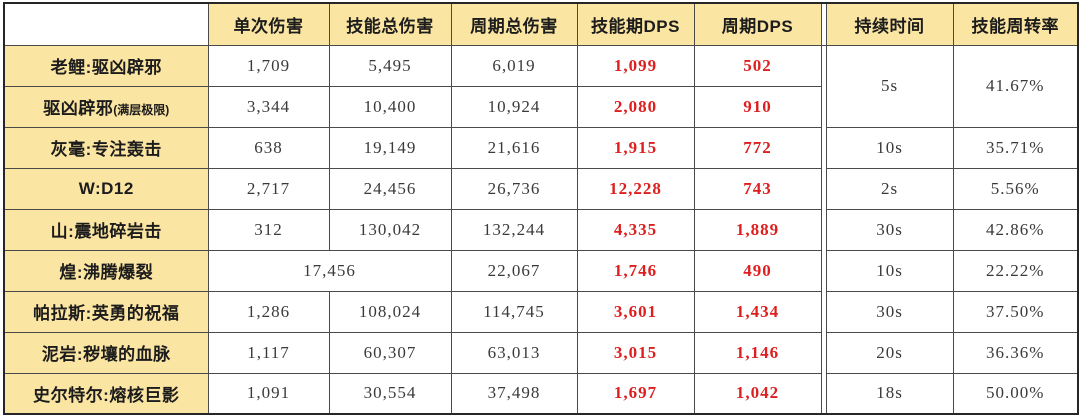 The height and width of the screenshot is (420, 1080). Describe the element at coordinates (1015, 393) in the screenshot. I see `cell-turnover: 50.00%` at that location.